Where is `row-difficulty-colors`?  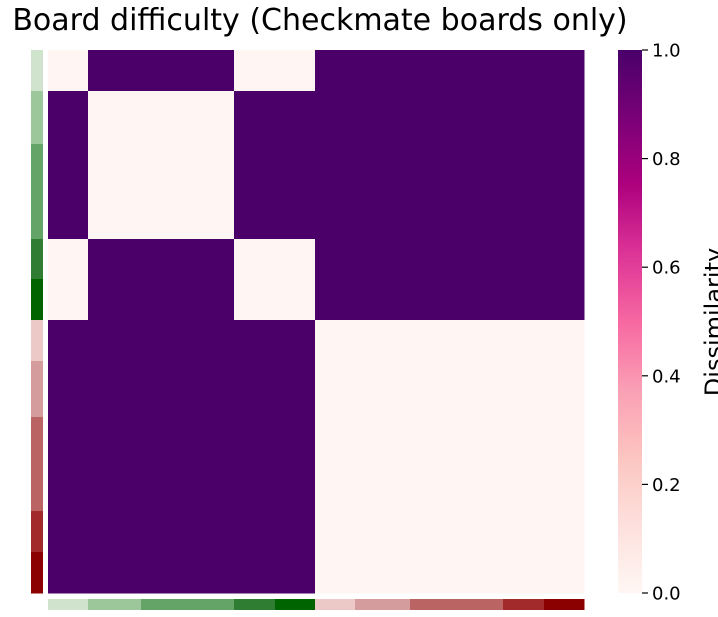 row-difficulty-colors is located at coordinates (37, 322).